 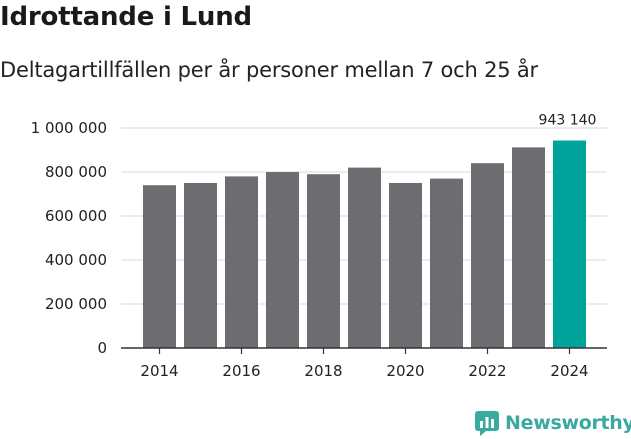 I want to click on x-tick-label: 2022, so click(x=487, y=371).